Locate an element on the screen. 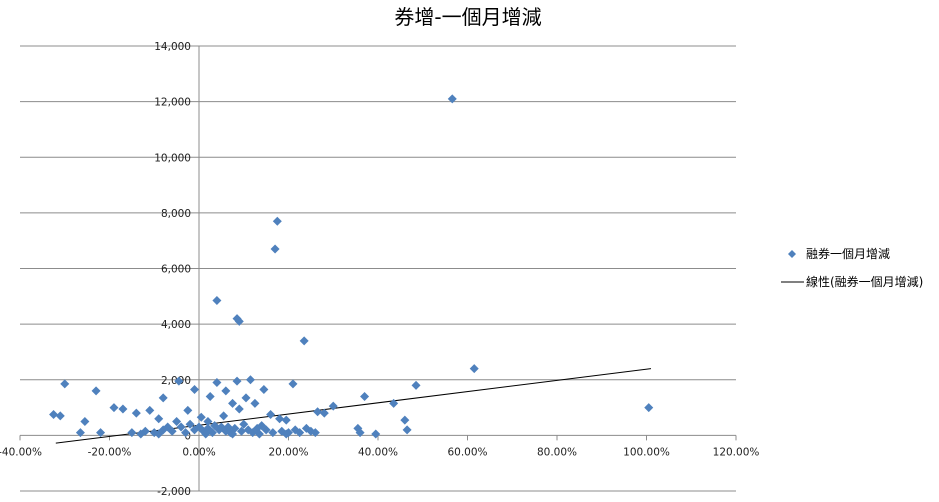 This screenshot has height=502, width=939. x-tick-label: 120.00% is located at coordinates (736, 452).